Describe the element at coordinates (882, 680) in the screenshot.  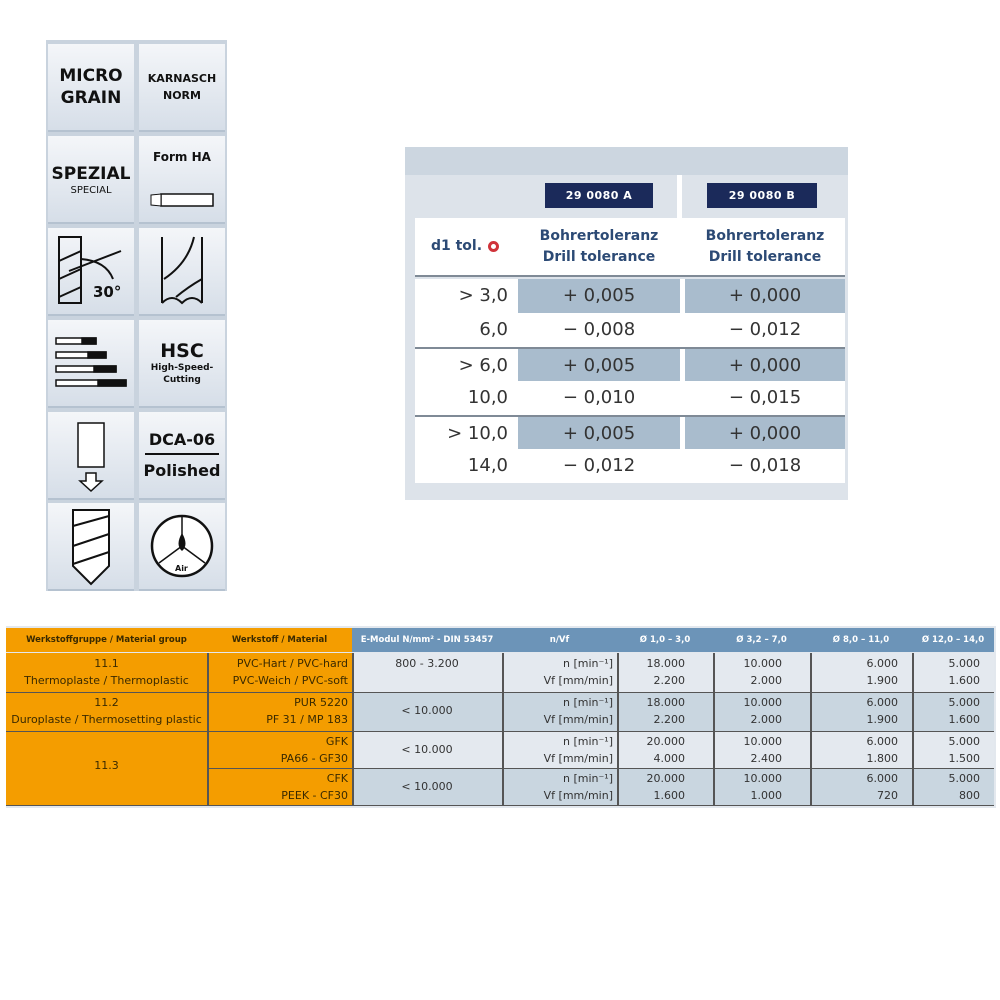
I see `cell-text: 1.900` at that location.